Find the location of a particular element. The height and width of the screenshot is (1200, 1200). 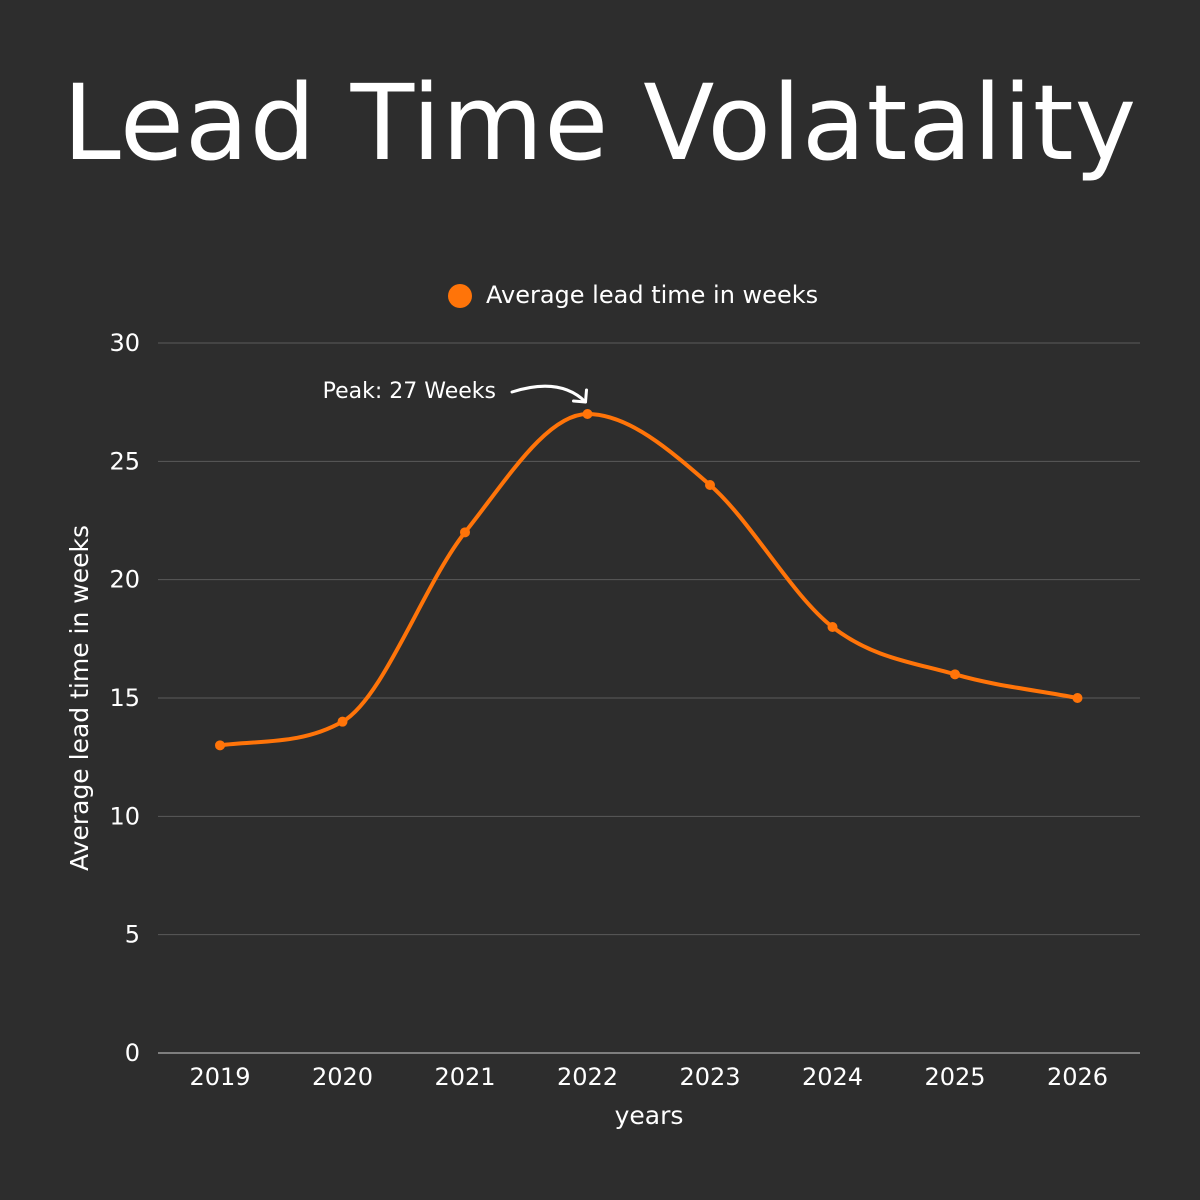

annotation-arrow is located at coordinates (548, 394).